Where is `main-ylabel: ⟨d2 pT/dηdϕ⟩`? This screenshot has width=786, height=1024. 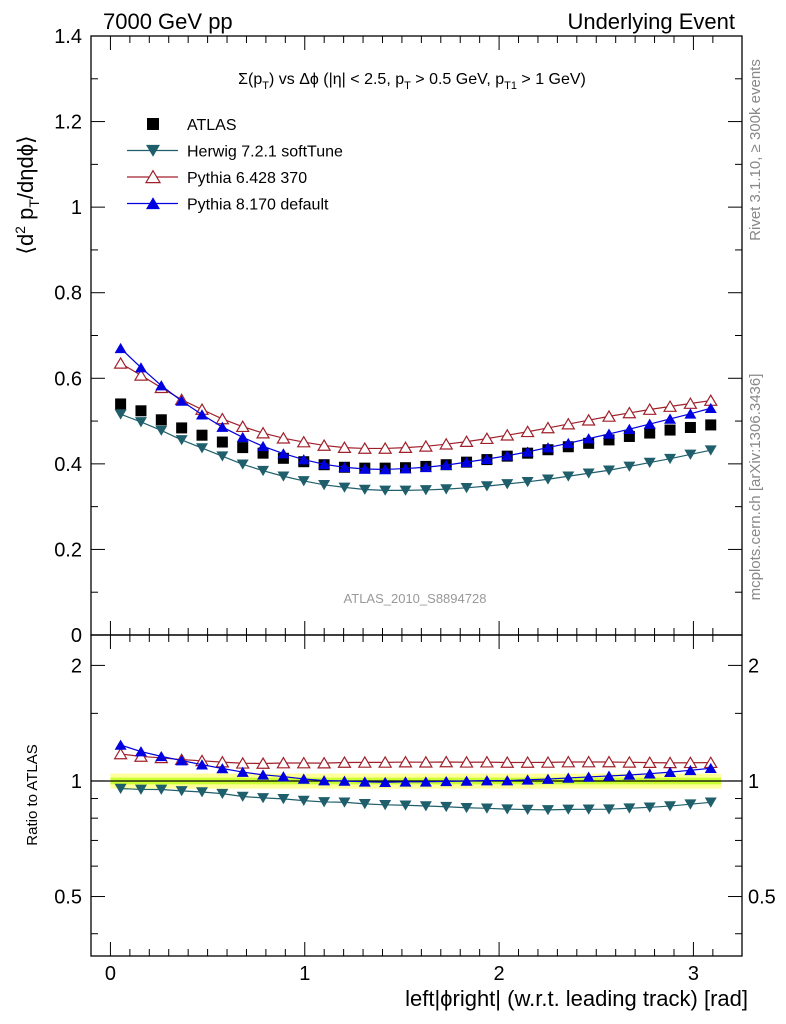 main-ylabel: ⟨d2 pT/dηdϕ⟩ is located at coordinates (27, 194).